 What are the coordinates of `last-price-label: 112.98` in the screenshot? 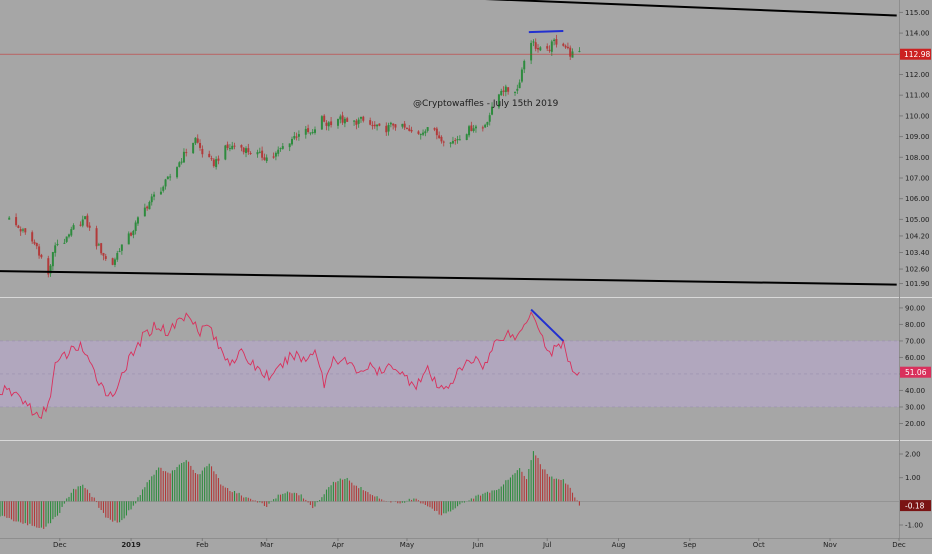 It's located at (917, 54).